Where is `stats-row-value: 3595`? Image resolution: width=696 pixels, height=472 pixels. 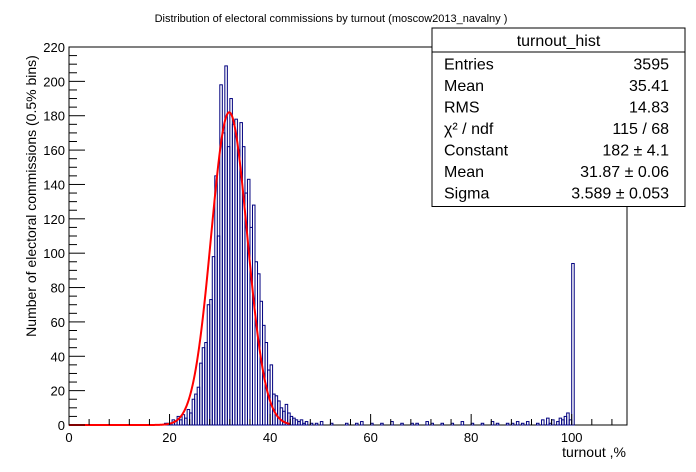 stats-row-value: 3595 is located at coordinates (651, 65).